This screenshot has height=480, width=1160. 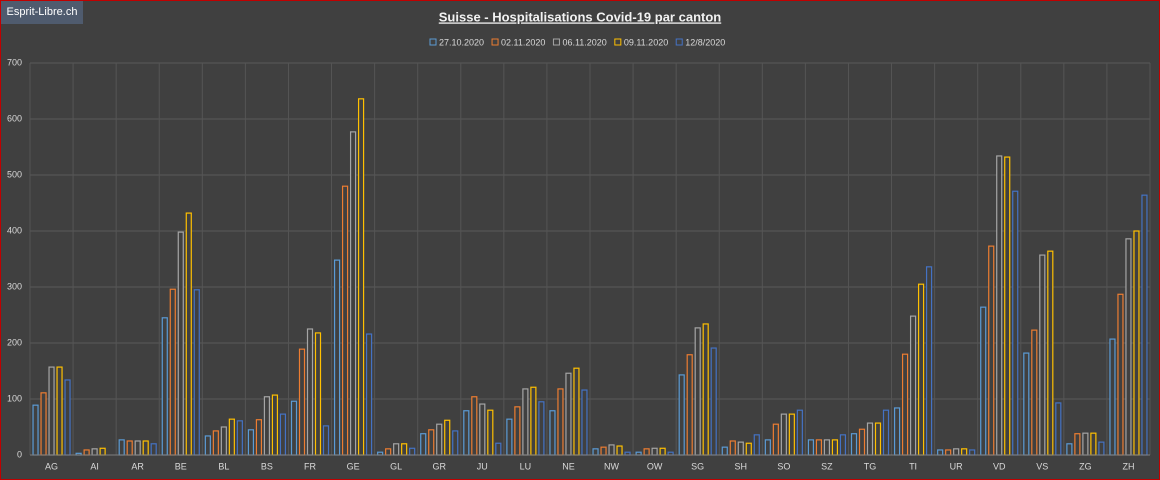 What do you see at coordinates (14, 118) in the screenshot?
I see `y-tick-label: 600` at bounding box center [14, 118].